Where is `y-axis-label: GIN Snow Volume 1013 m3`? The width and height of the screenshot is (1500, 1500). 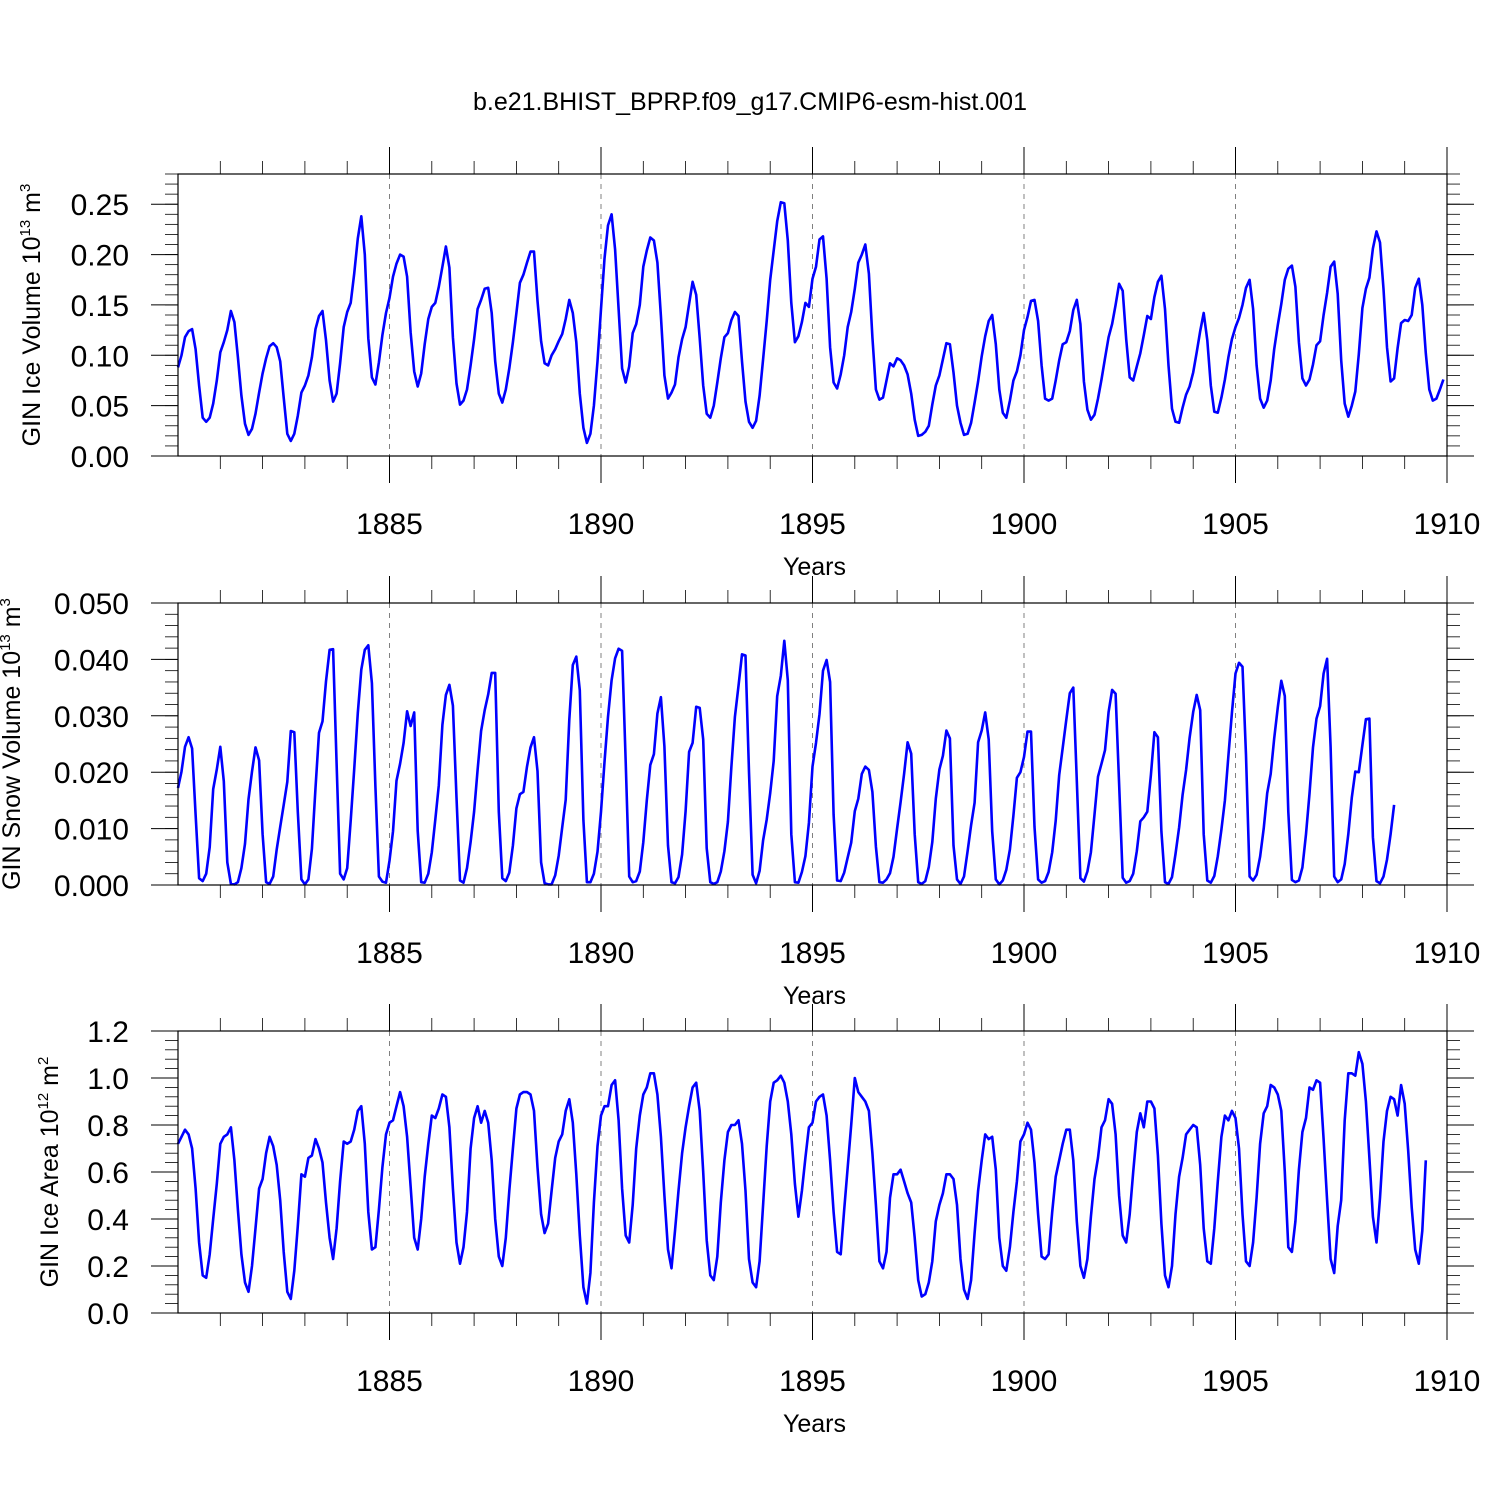 y-axis-label: GIN Snow Volume 1013 m3 is located at coordinates (13, 744).